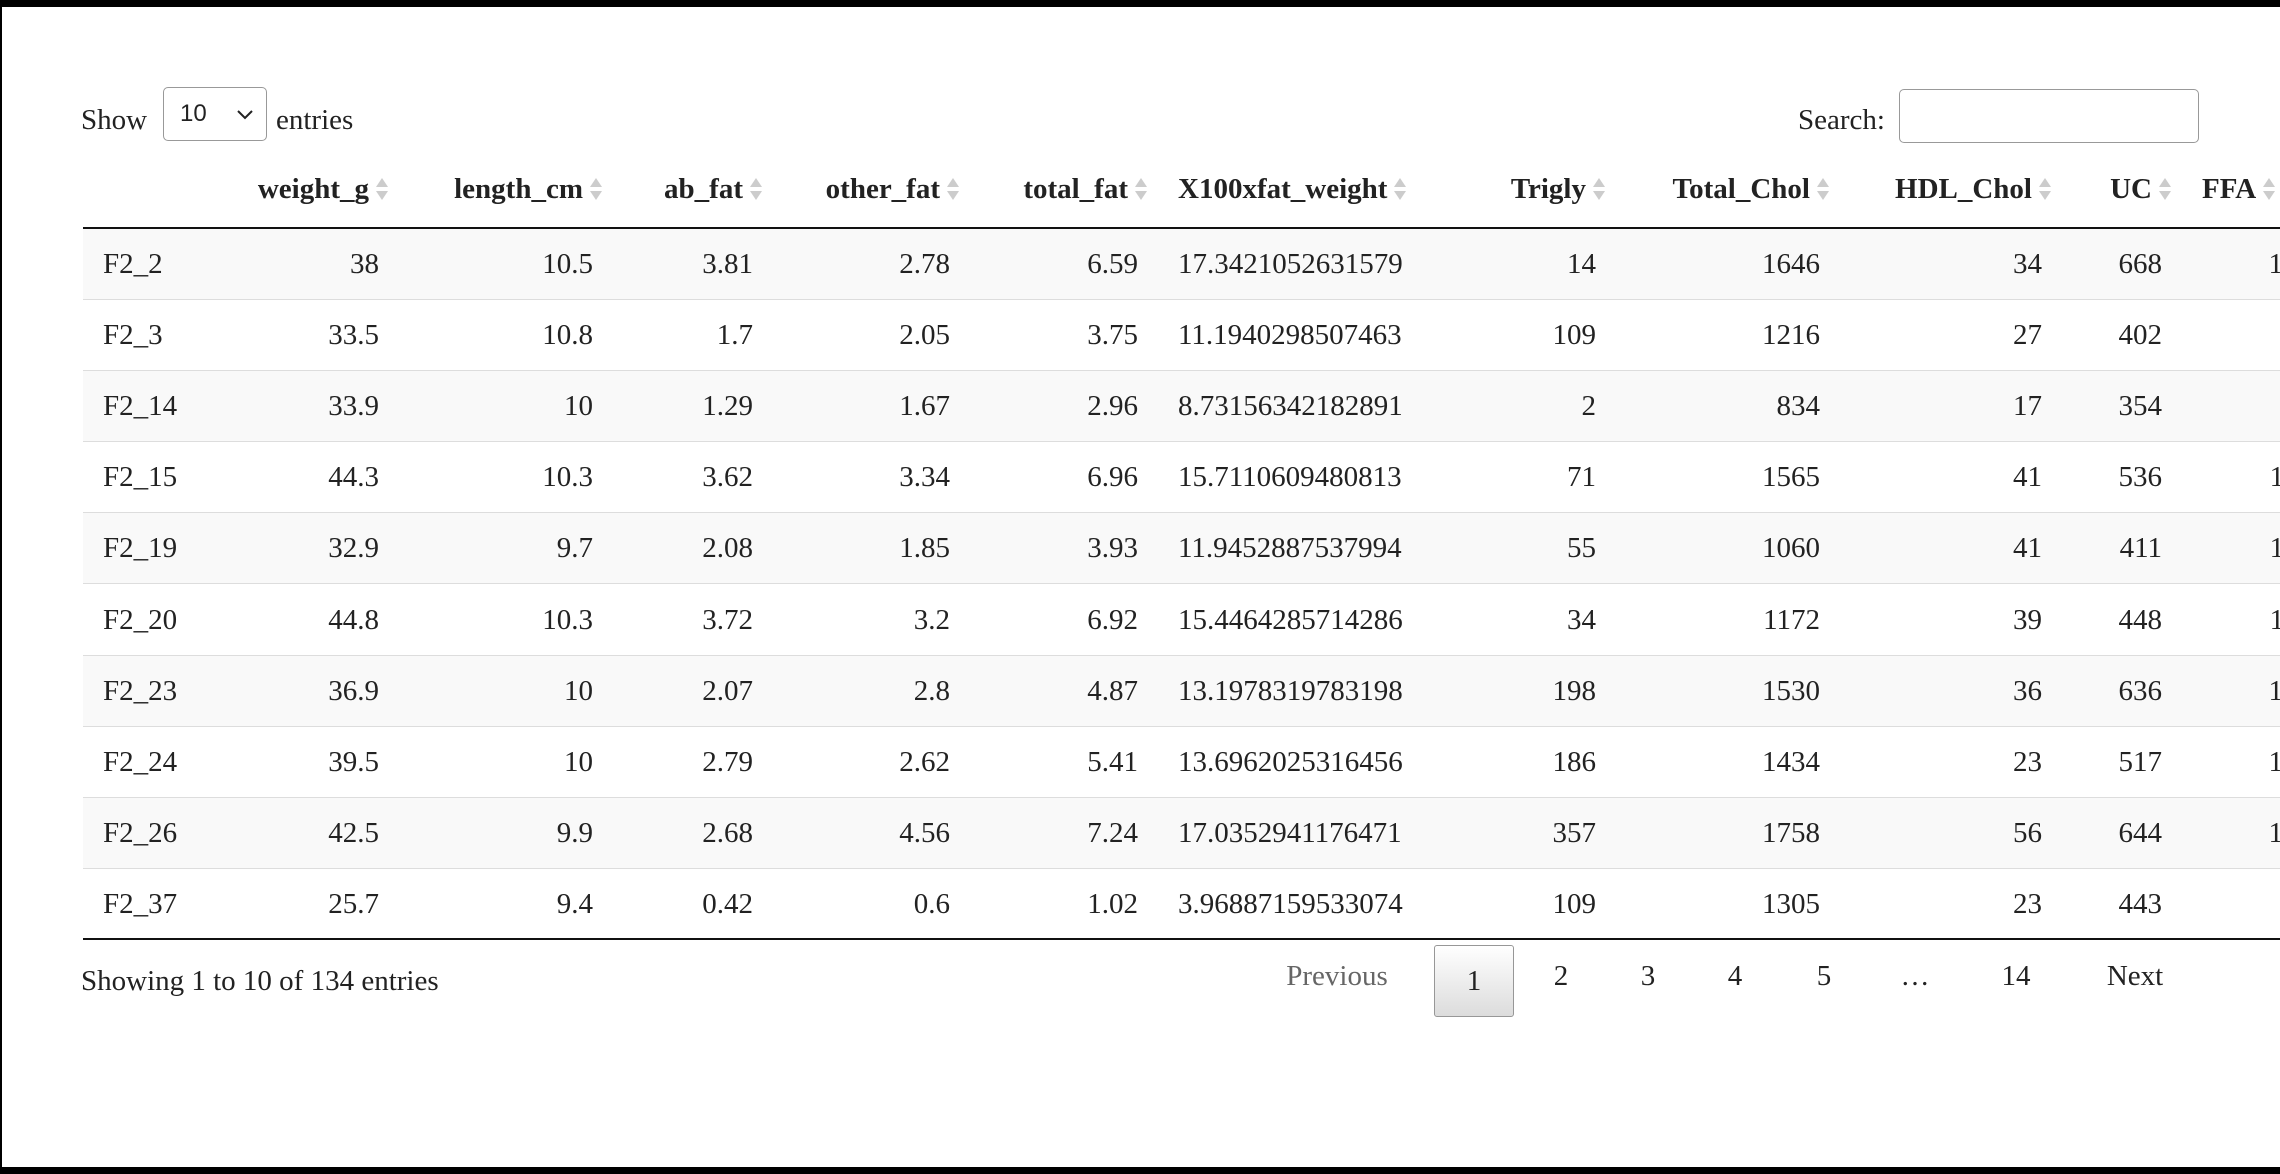  I want to click on table-cell: 0.6, so click(931, 903).